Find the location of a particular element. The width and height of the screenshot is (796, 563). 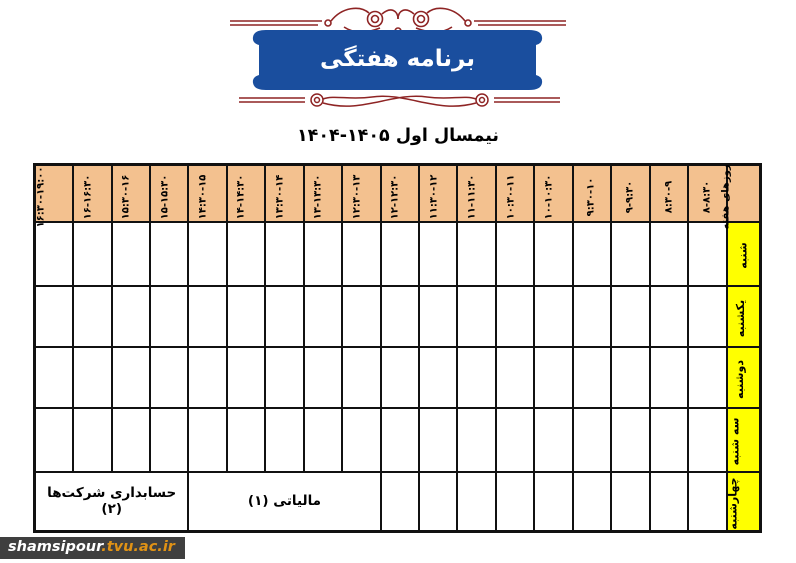

title-banner: برنامه هفتگی is located at coordinates (397, 60).